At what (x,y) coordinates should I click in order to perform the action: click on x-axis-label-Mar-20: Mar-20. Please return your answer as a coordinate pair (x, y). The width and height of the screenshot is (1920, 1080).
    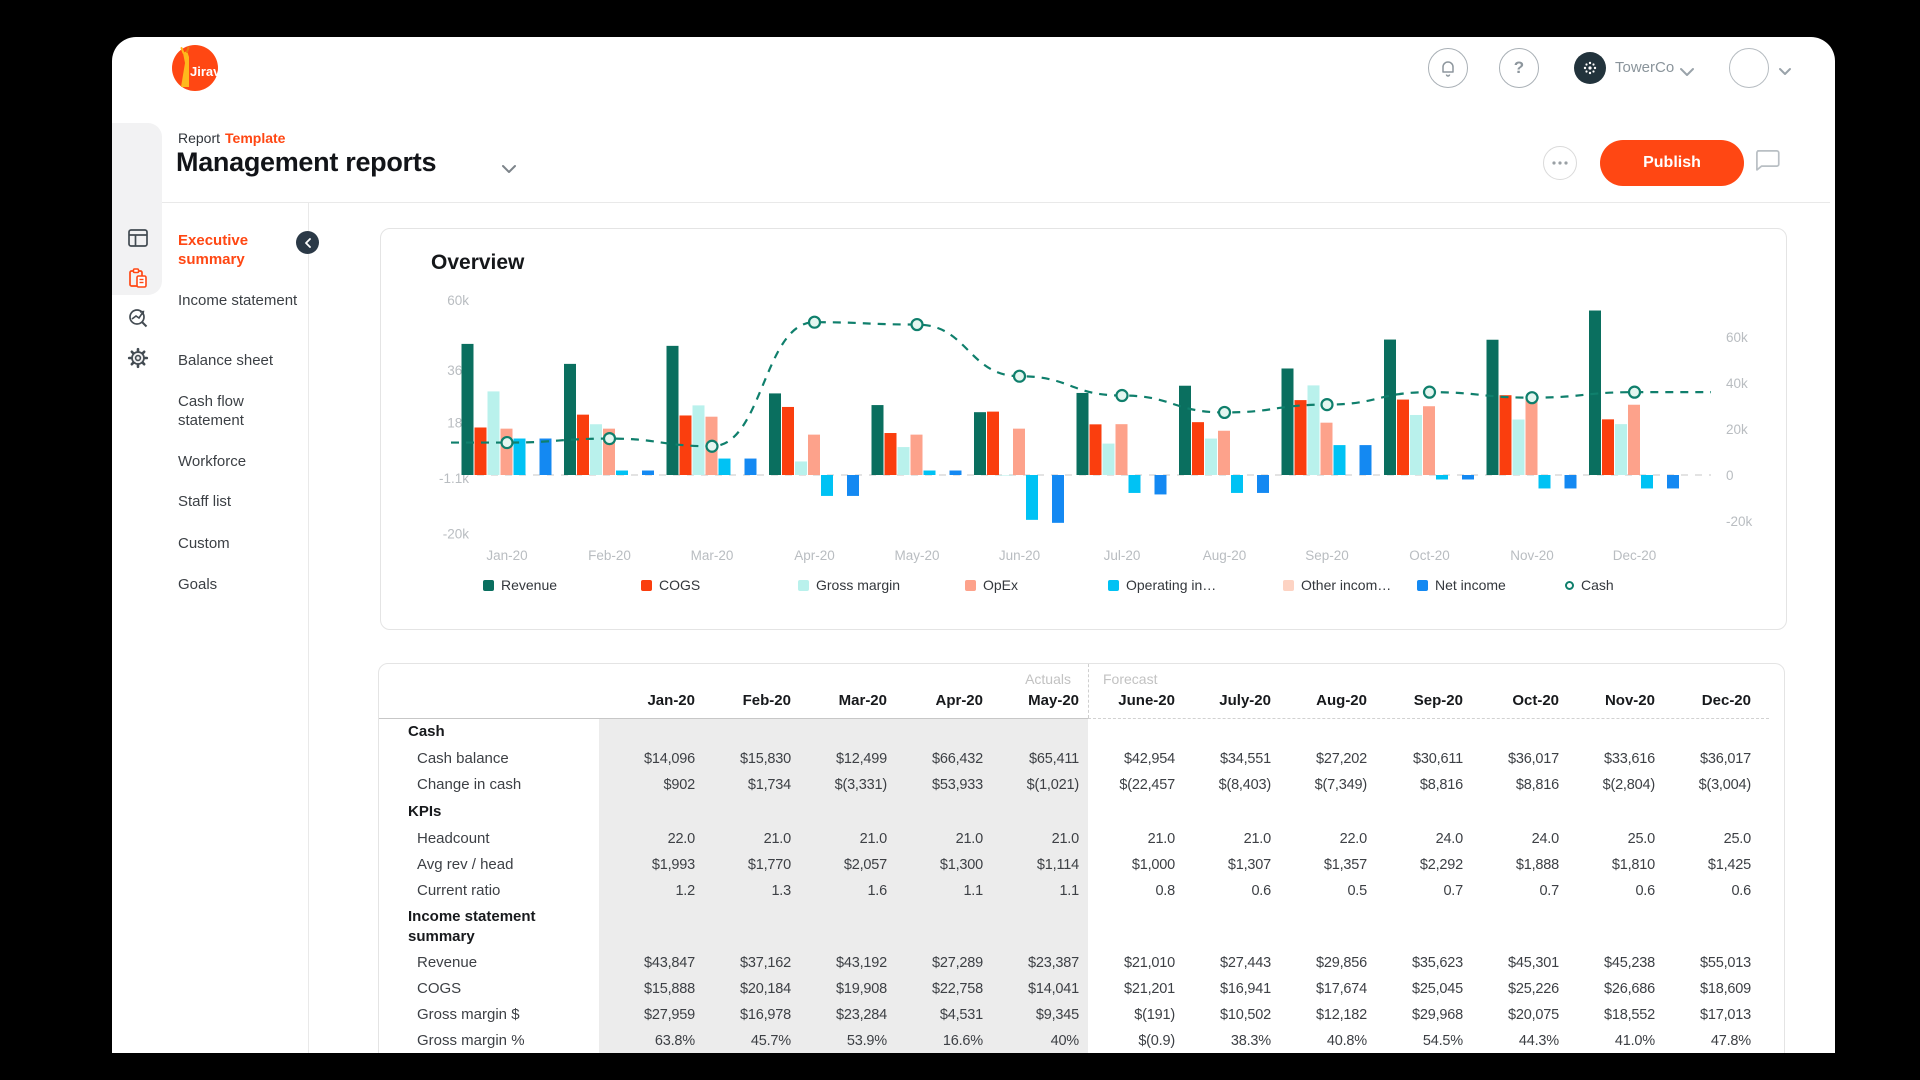
    Looking at the image, I should click on (712, 555).